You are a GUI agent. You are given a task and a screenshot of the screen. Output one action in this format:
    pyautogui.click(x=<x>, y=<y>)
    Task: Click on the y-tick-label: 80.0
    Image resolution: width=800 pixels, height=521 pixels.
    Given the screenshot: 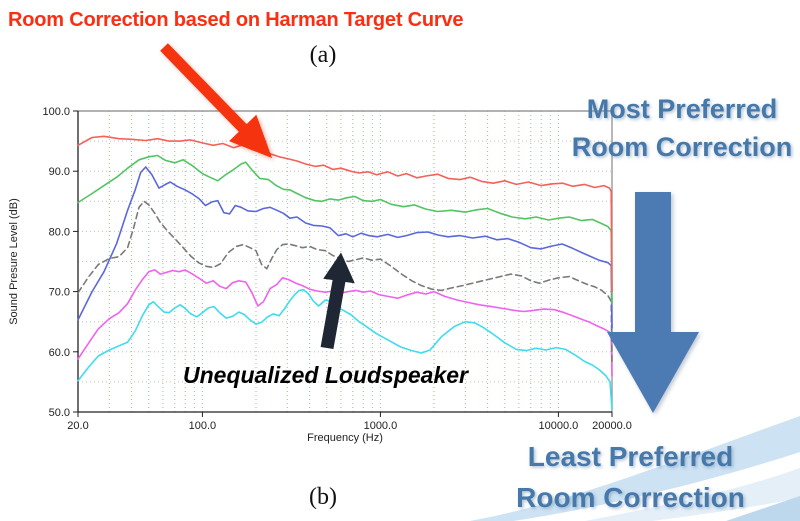 What is the action you would take?
    pyautogui.click(x=59, y=232)
    